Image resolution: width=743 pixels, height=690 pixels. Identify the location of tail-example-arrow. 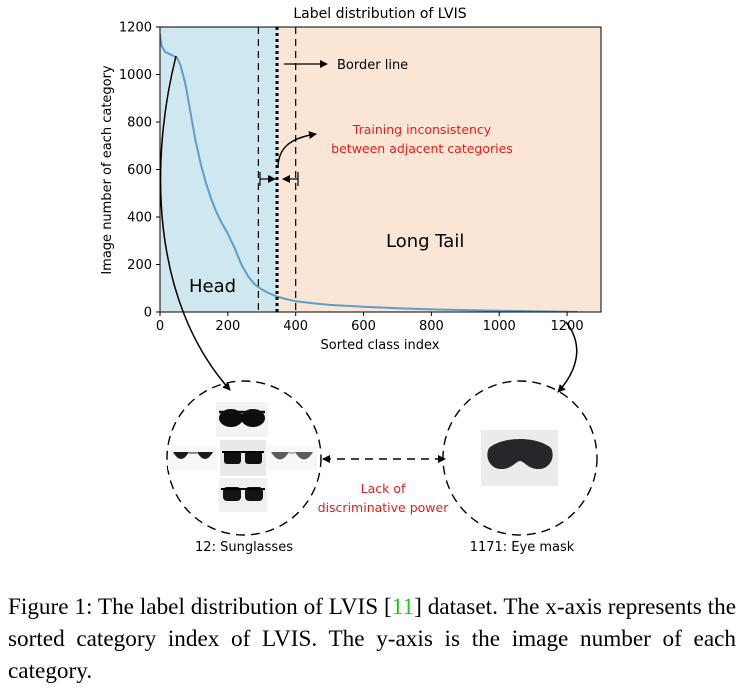
(567, 357).